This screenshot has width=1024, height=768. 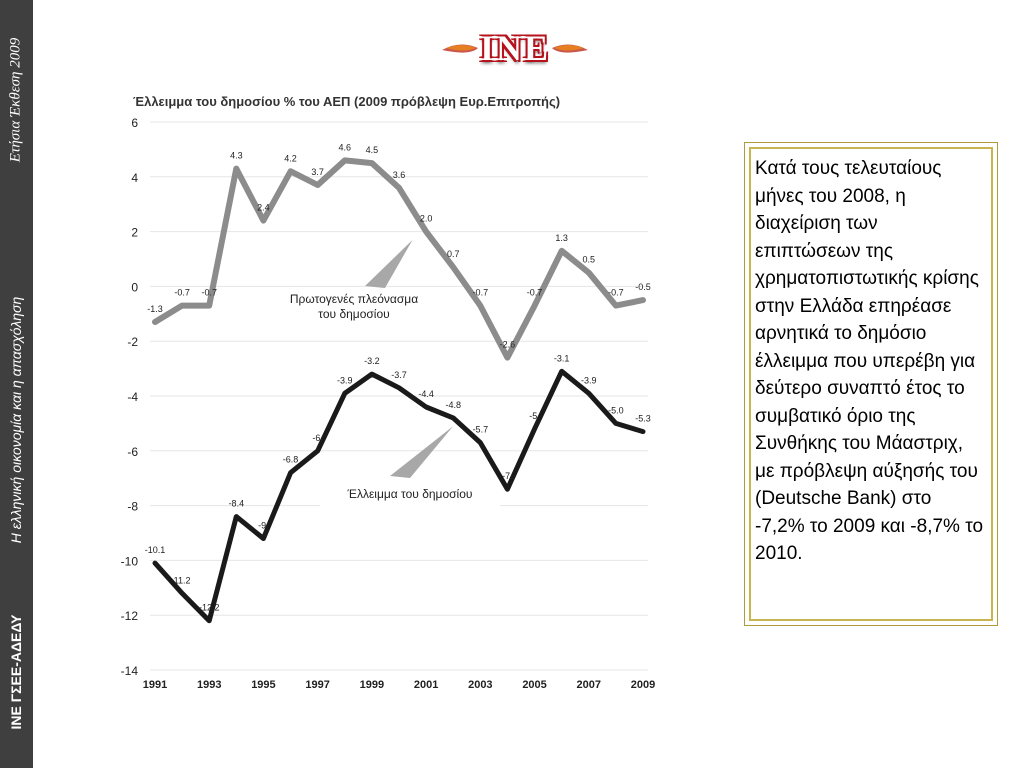 What do you see at coordinates (263, 525) in the screenshot?
I see `data-label: -9.` at bounding box center [263, 525].